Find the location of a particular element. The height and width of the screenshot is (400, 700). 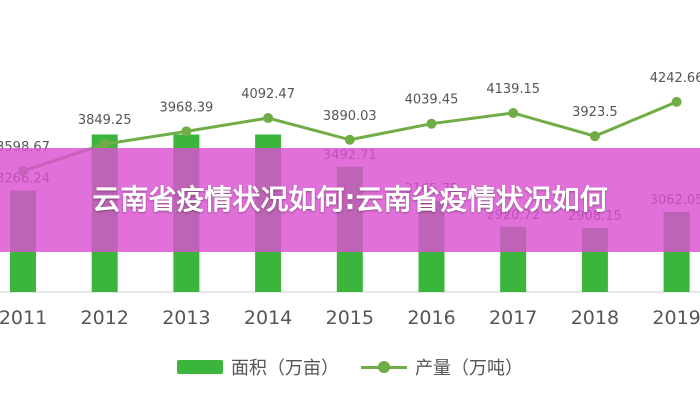

x-tick-2017: 2017 is located at coordinates (513, 318).